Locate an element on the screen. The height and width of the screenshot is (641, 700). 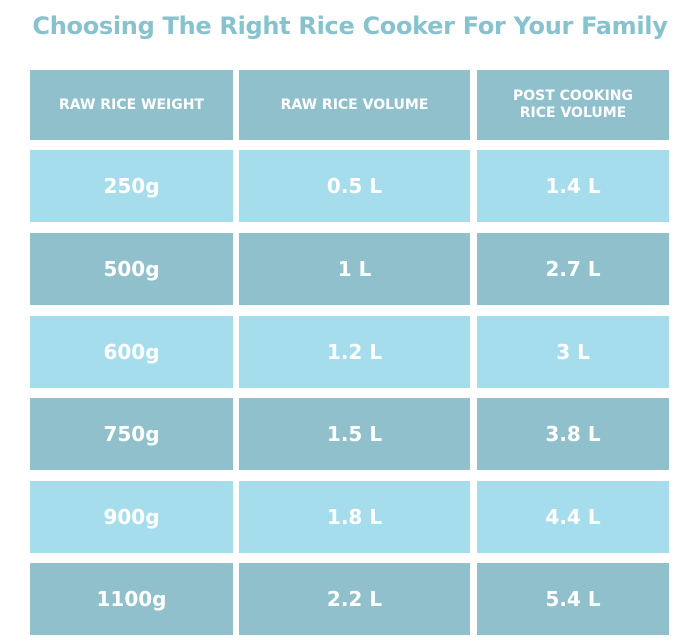
data-cell: 500g is located at coordinates (131, 269).